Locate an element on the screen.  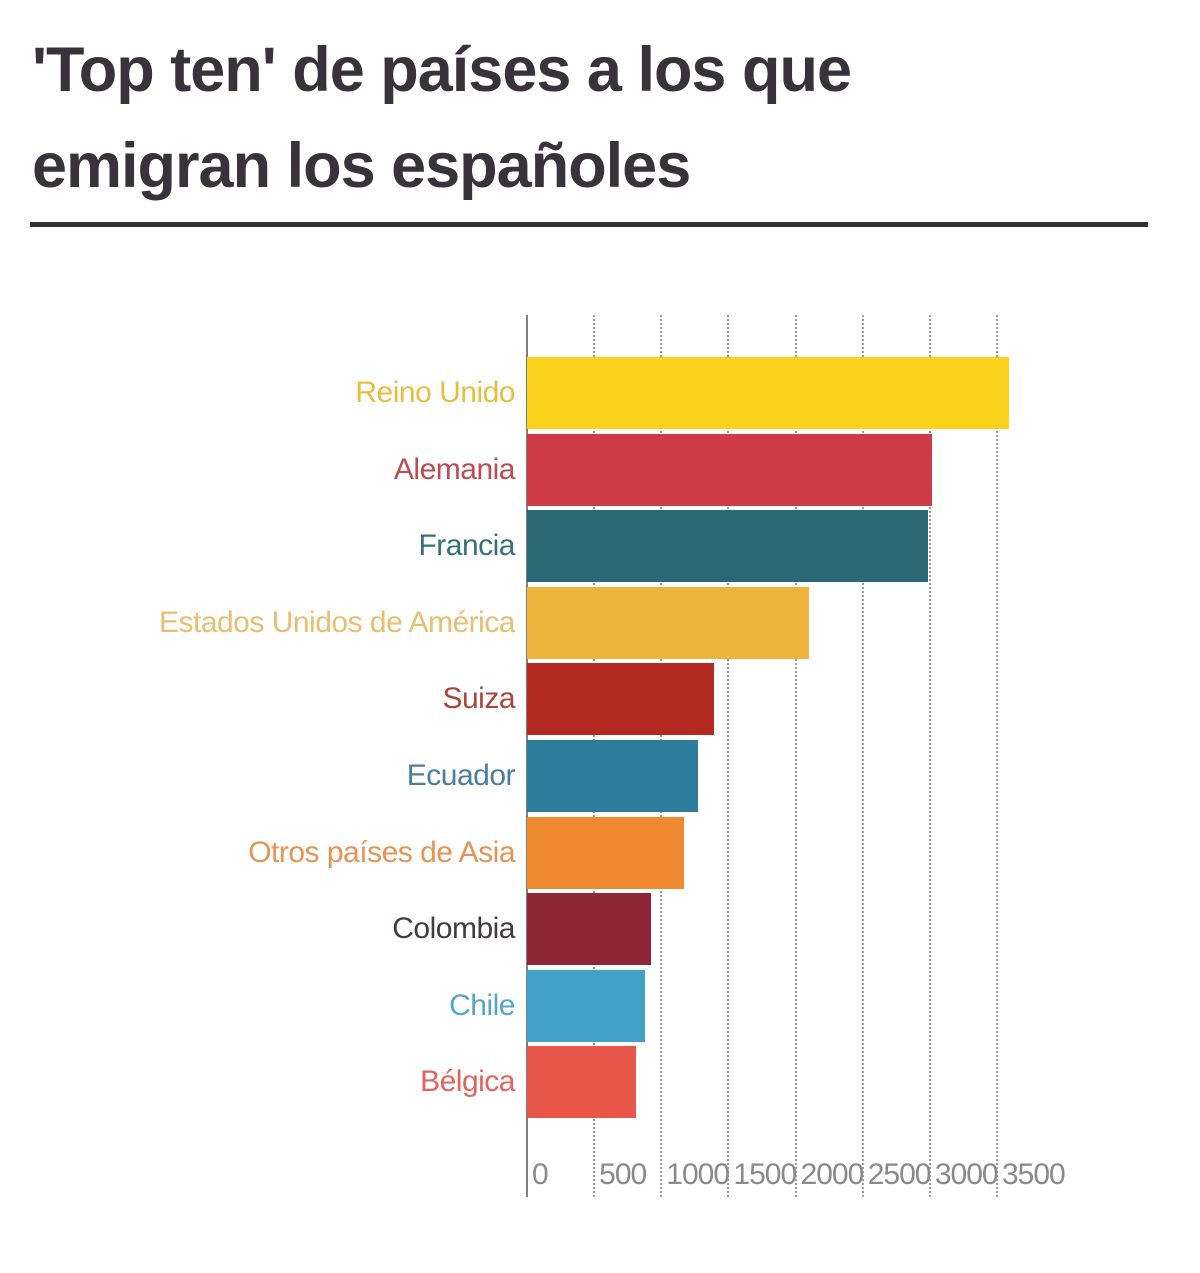
page-title-line-1: 'Top ten' de países a los que is located at coordinates (442, 70).